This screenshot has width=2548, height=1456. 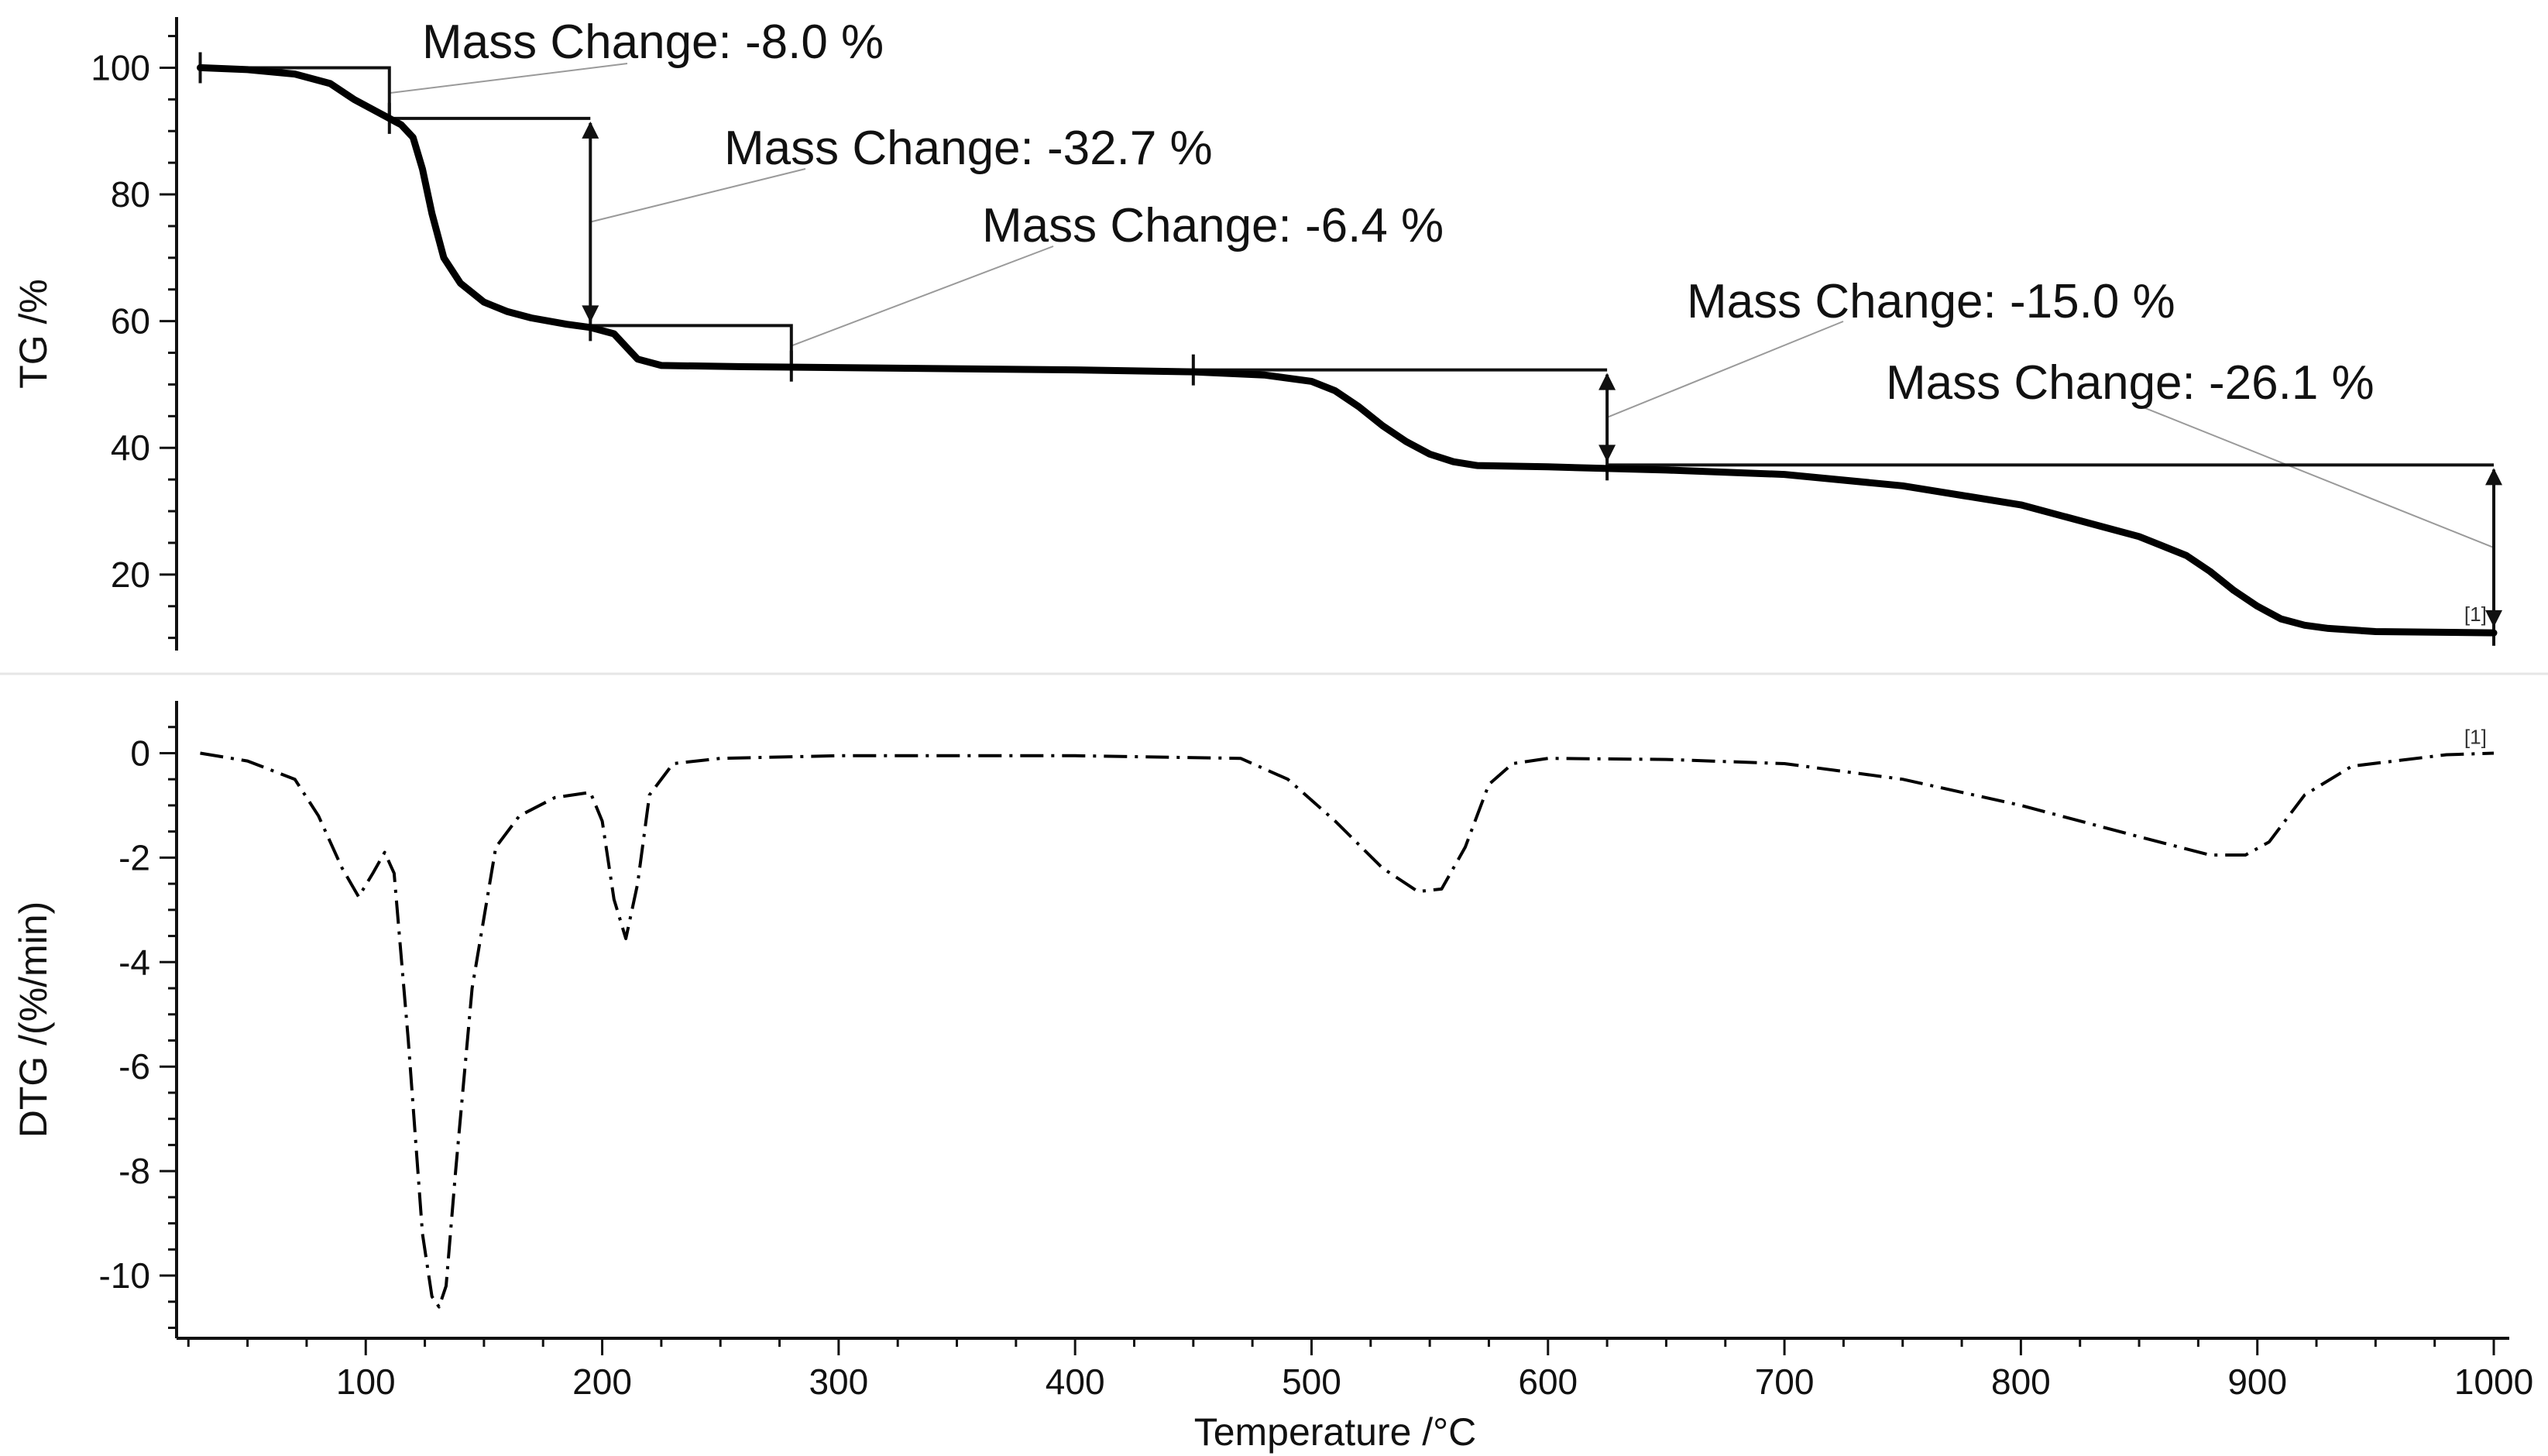 I want to click on dtg-y-axis-title: DTG /(%/min), so click(x=34, y=1019).